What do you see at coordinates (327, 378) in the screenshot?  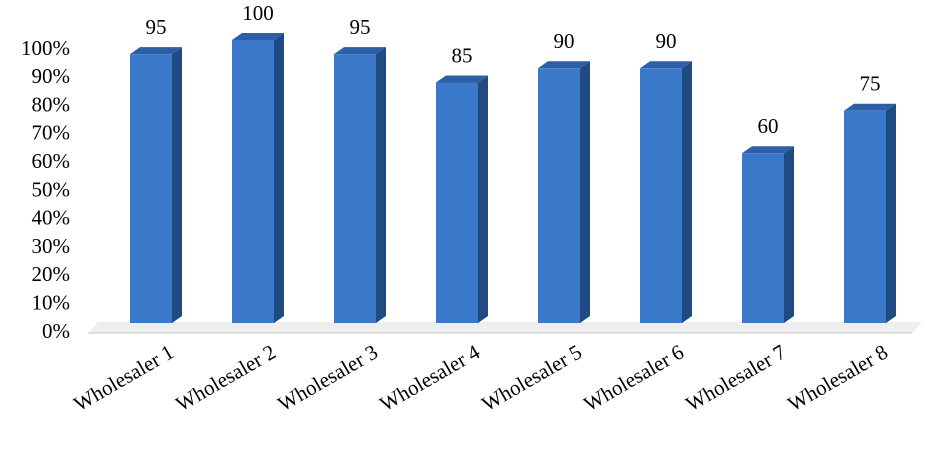 I see `x-tick-label: Wholesaler 3` at bounding box center [327, 378].